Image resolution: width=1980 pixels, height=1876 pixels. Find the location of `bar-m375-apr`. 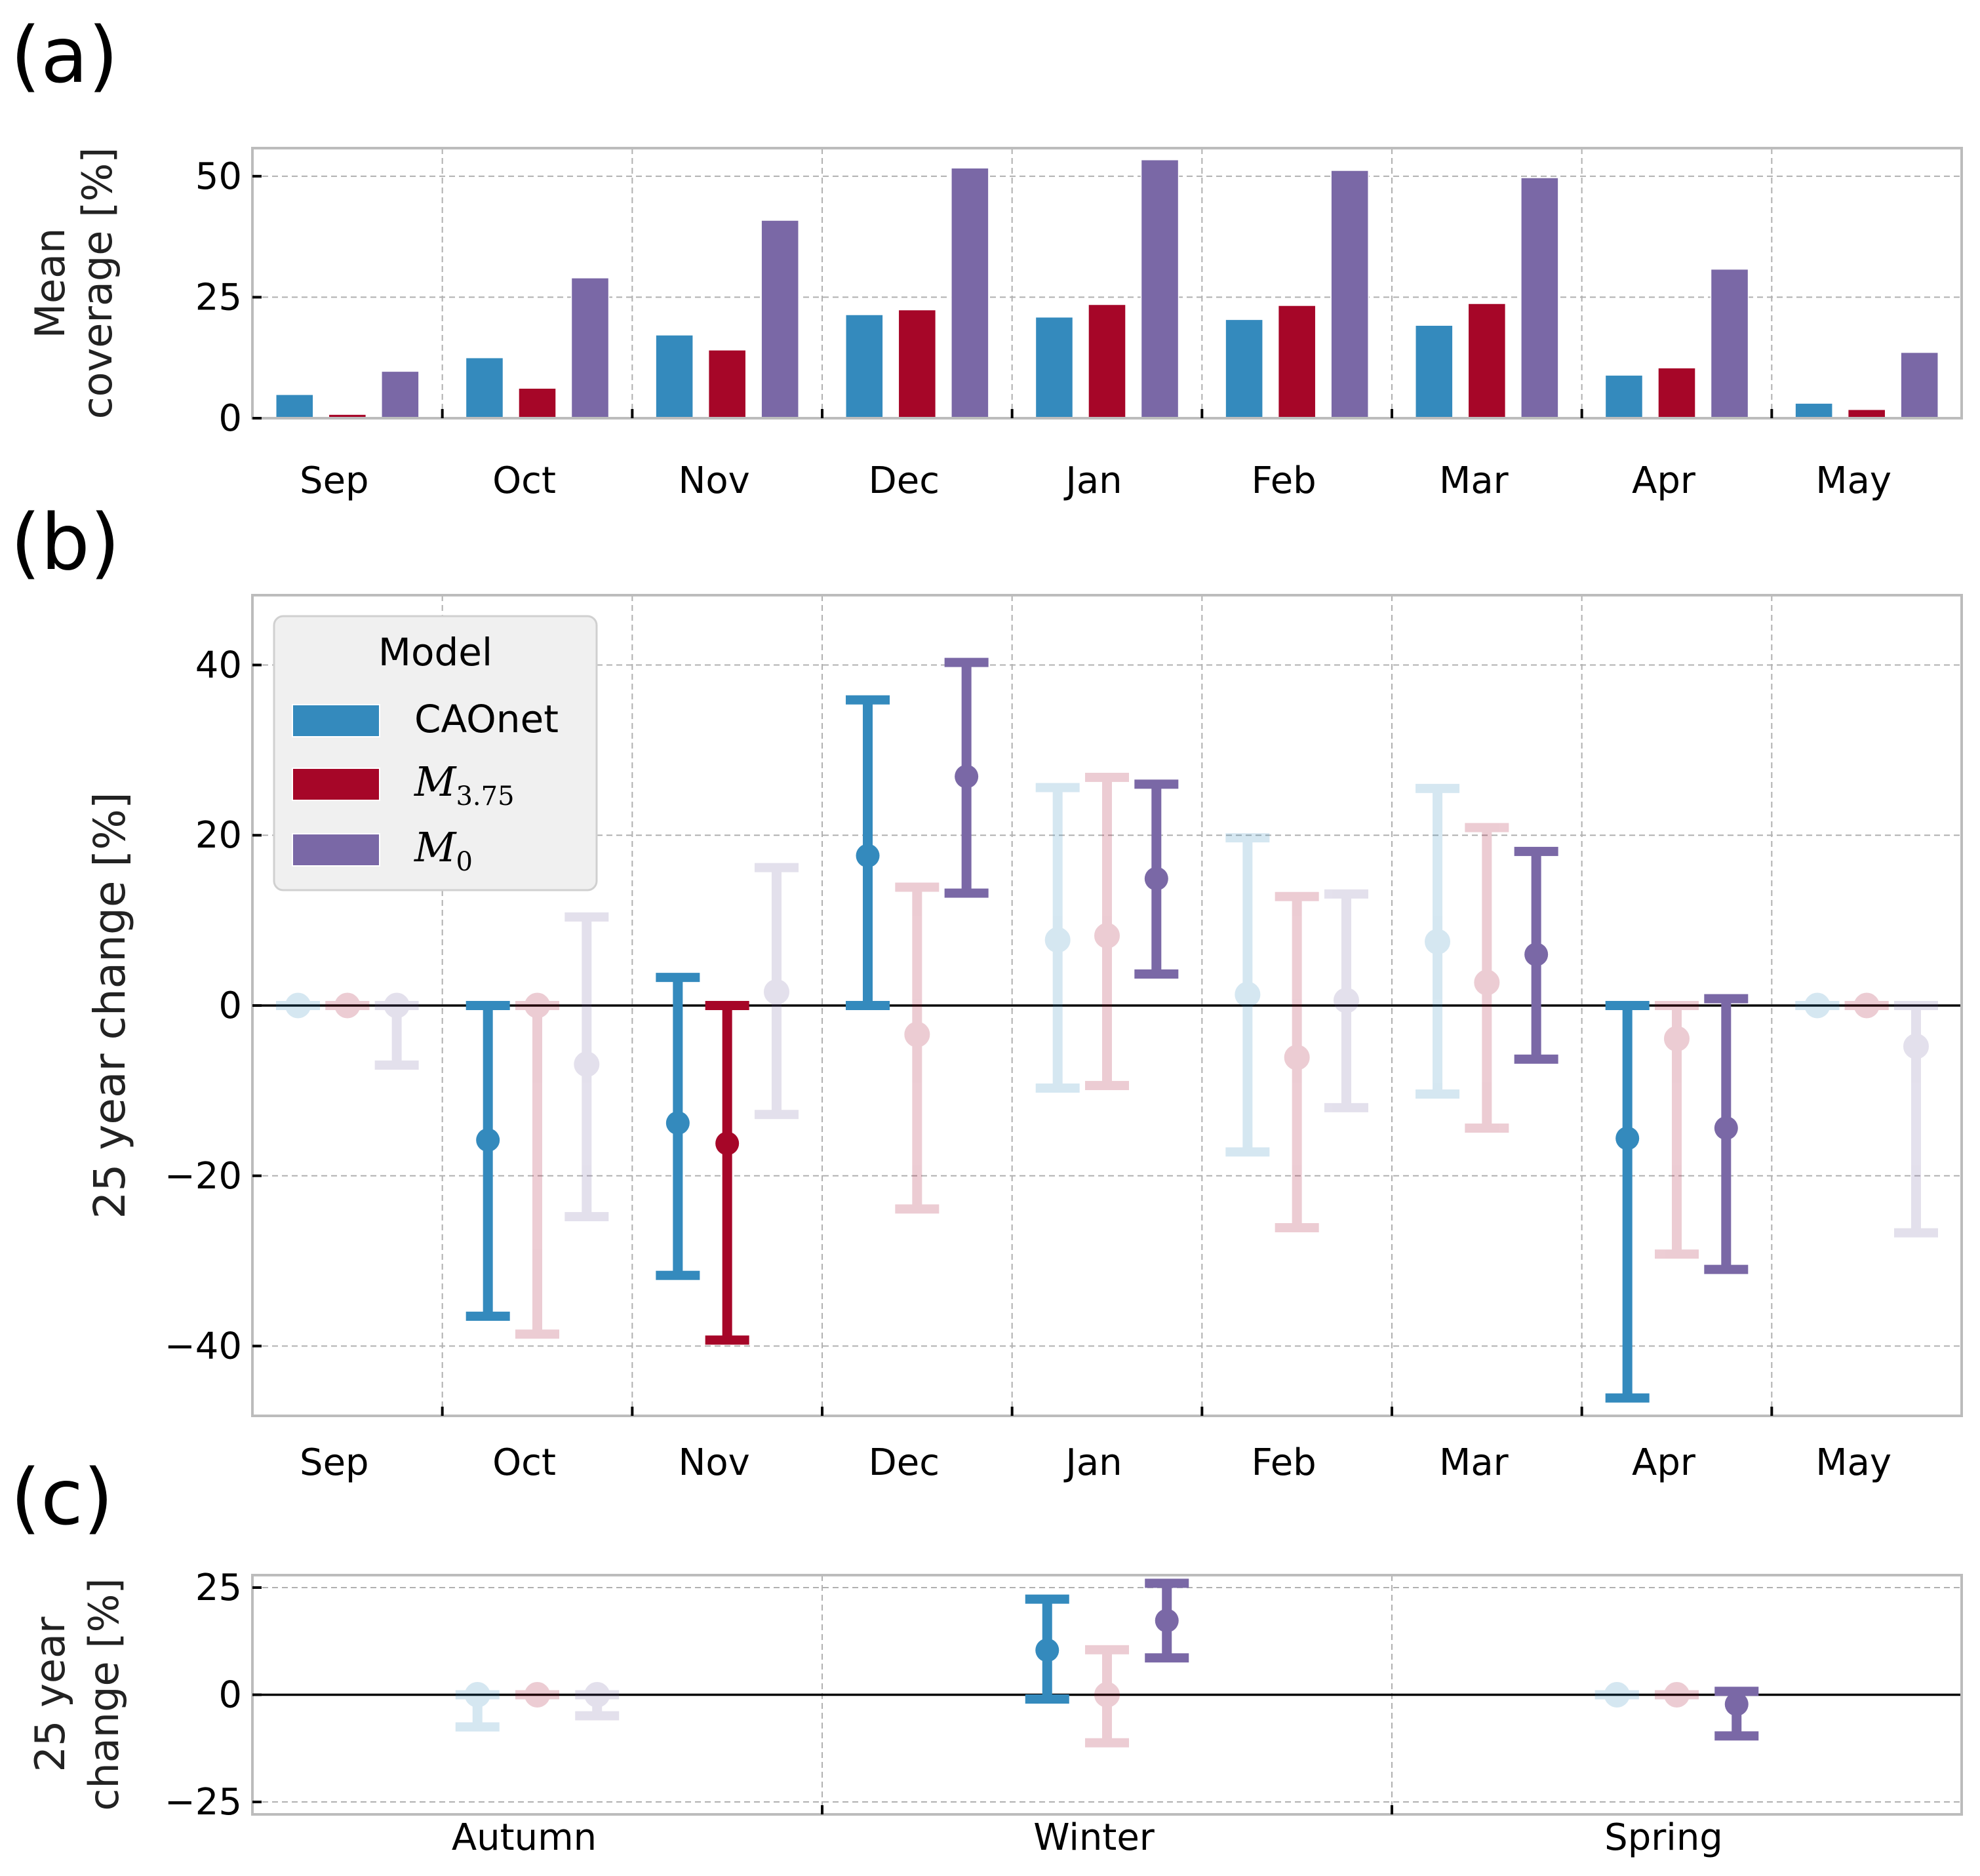

bar-m375-apr is located at coordinates (1676, 393).